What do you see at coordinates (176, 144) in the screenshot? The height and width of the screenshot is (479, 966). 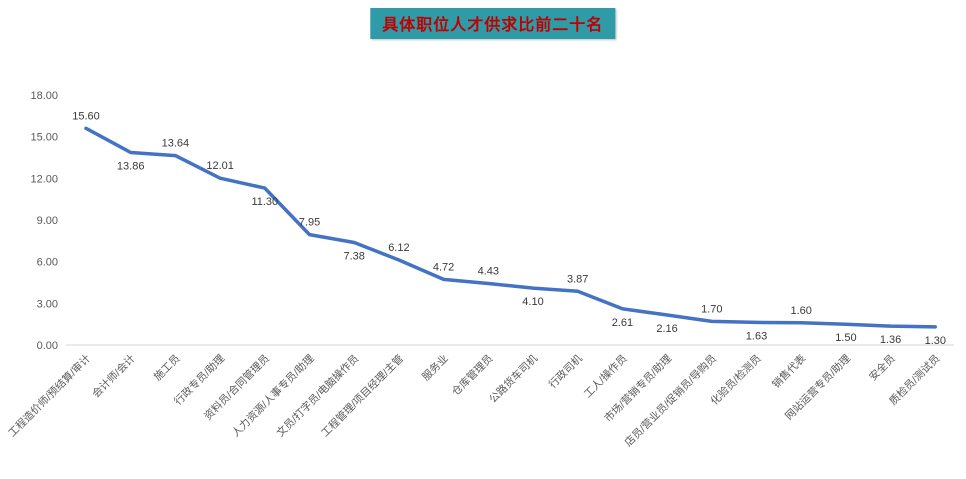 I see `data-point-label: 13.64` at bounding box center [176, 144].